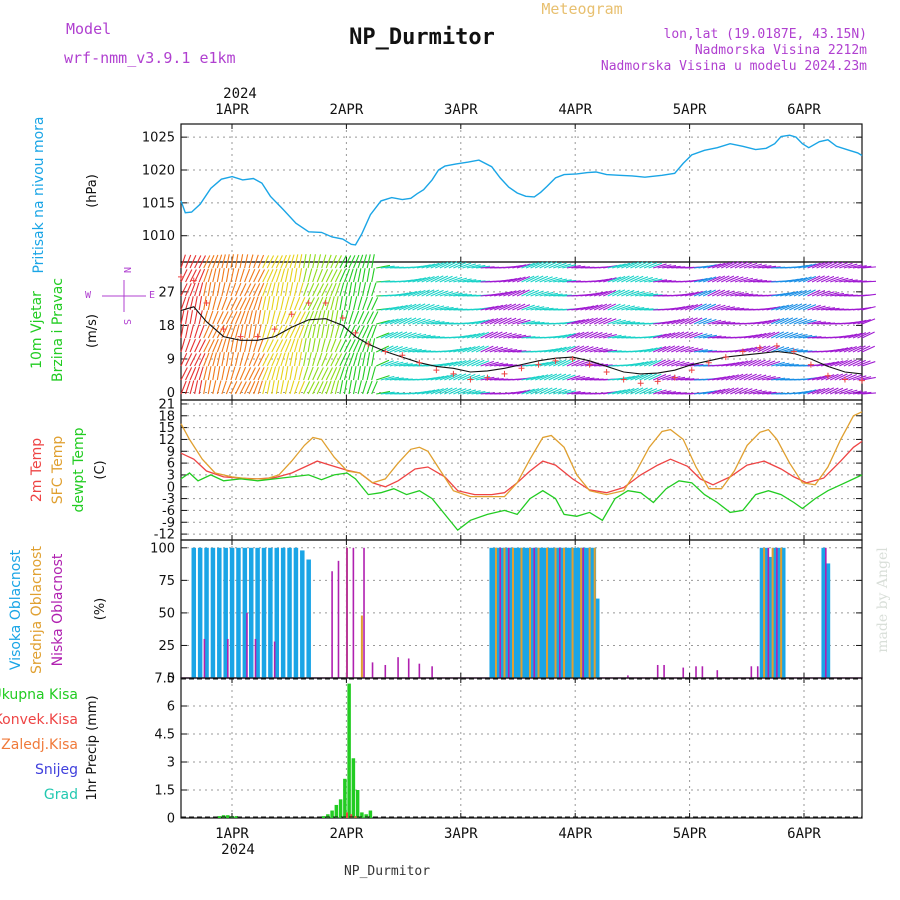  Describe the element at coordinates (461, 110) in the screenshot. I see `top-date-label: 3APR` at that location.